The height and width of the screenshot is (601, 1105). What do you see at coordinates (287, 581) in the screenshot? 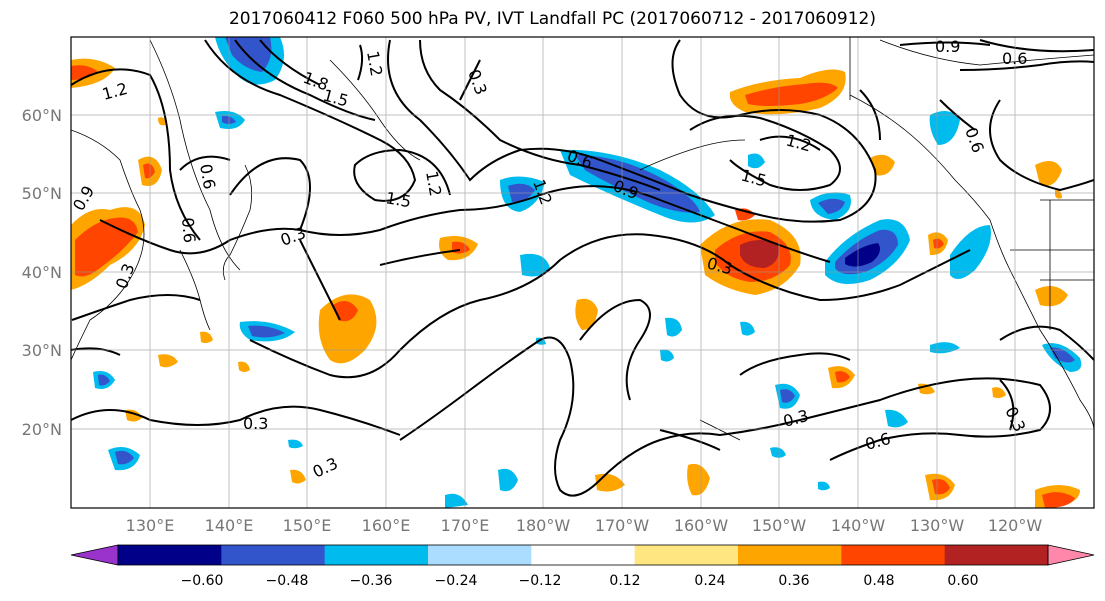
I see `colorbar-tick-label: −0.48` at bounding box center [287, 581].